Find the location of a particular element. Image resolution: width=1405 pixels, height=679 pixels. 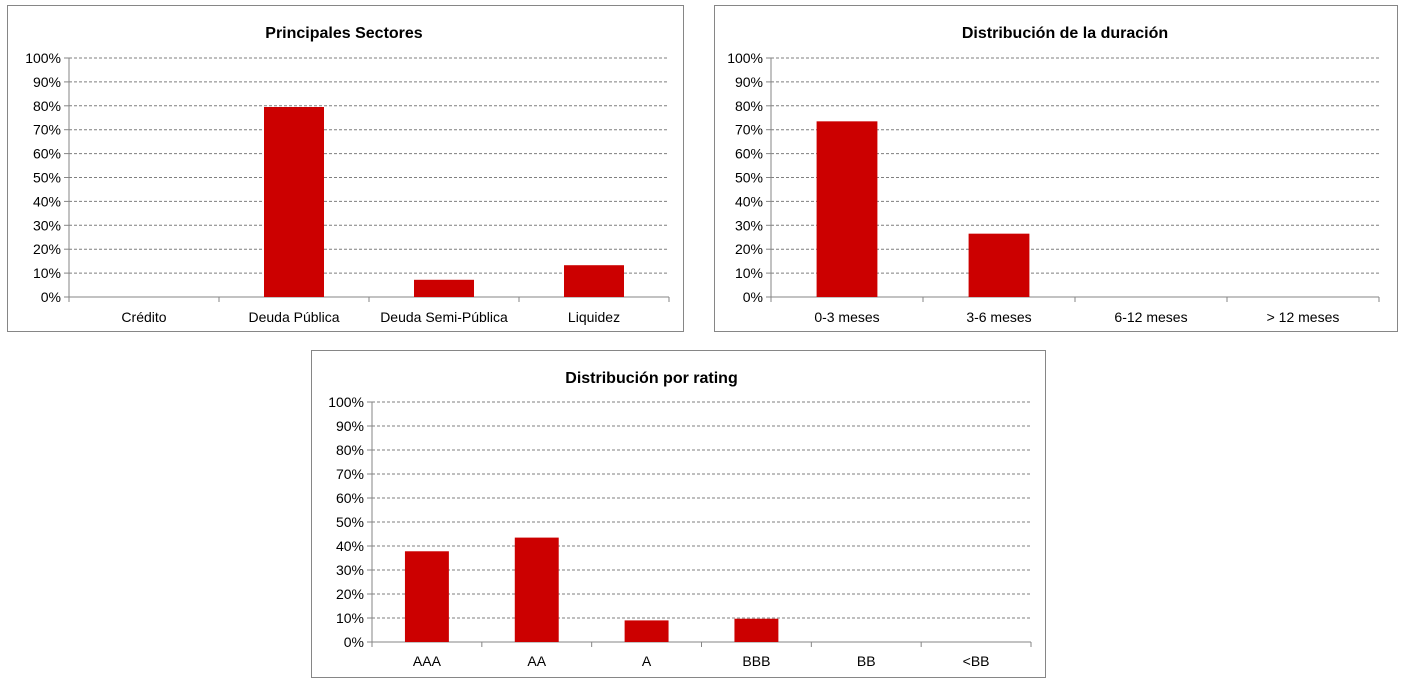

sectors-y-tick-label: 40% is located at coordinates (47, 201).